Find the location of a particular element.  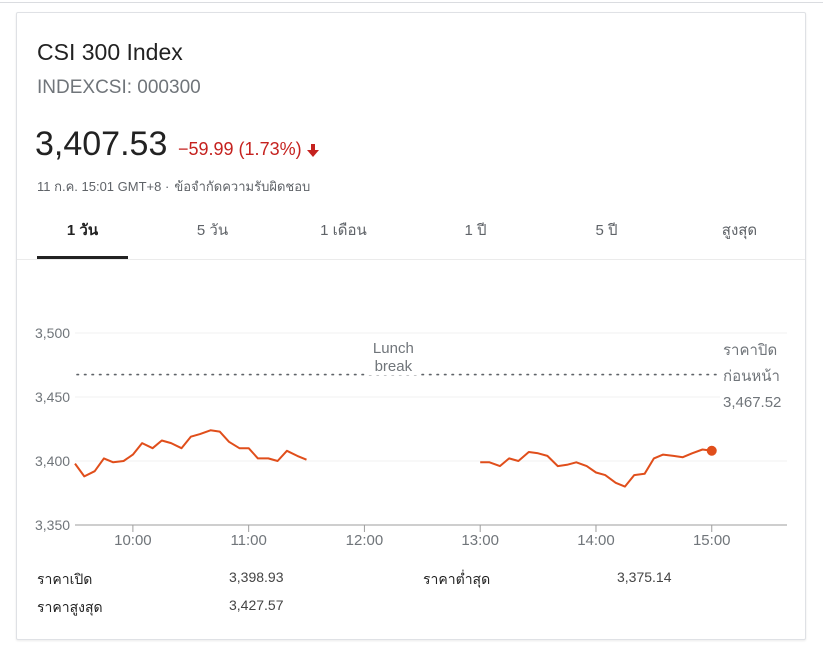

y-tick-label: 3,400 is located at coordinates (52, 461).